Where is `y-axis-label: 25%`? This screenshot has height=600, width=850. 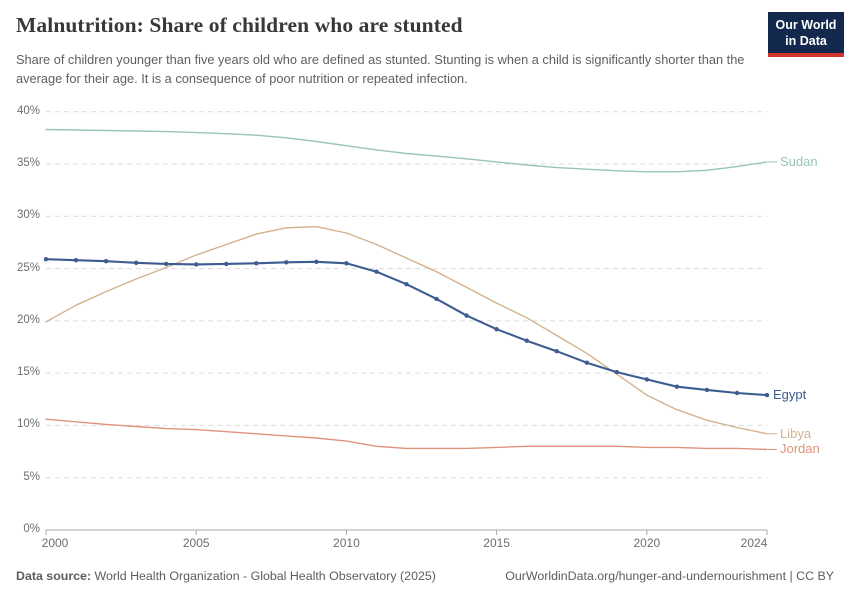
y-axis-label: 25% is located at coordinates (28, 267).